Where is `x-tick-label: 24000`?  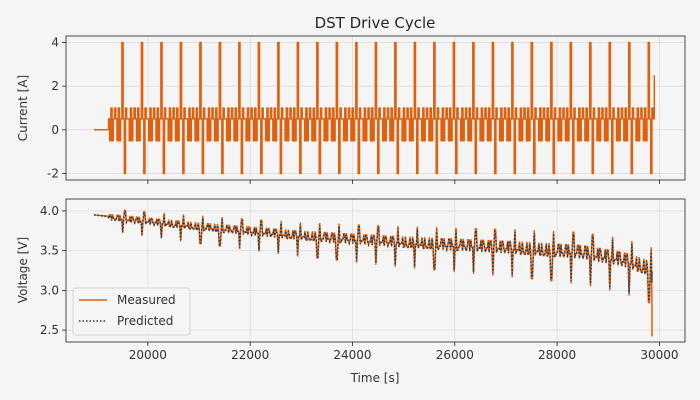 x-tick-label: 24000 is located at coordinates (352, 355).